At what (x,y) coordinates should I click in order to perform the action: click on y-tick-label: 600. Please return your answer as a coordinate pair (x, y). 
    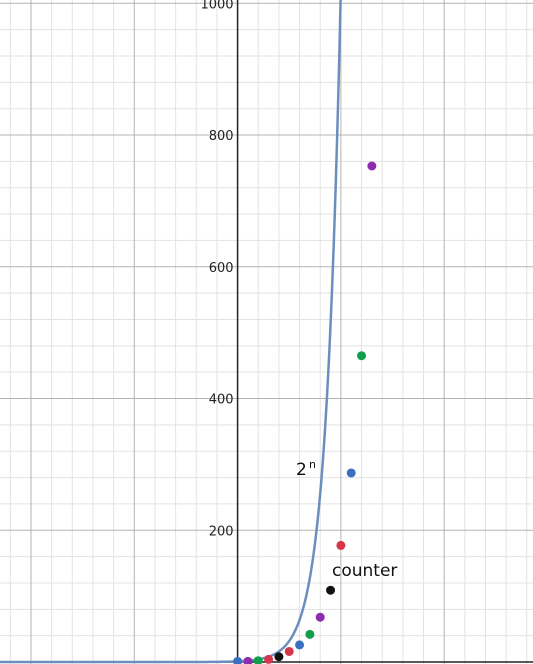
    Looking at the image, I should click on (221, 268).